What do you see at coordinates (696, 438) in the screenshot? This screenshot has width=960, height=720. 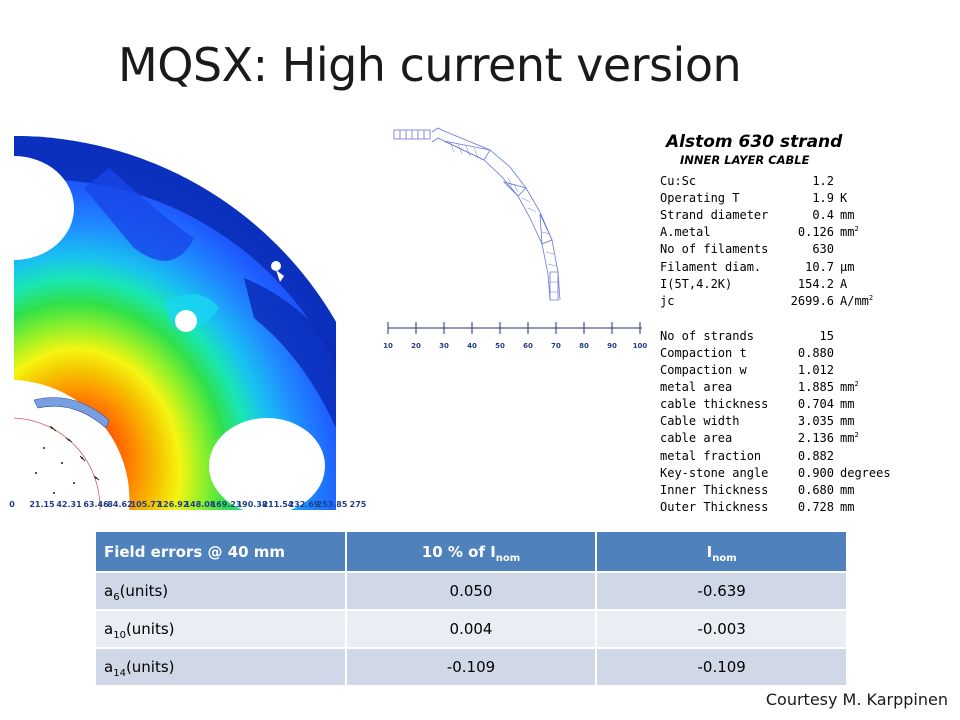 I see `param-label: cable area` at bounding box center [696, 438].